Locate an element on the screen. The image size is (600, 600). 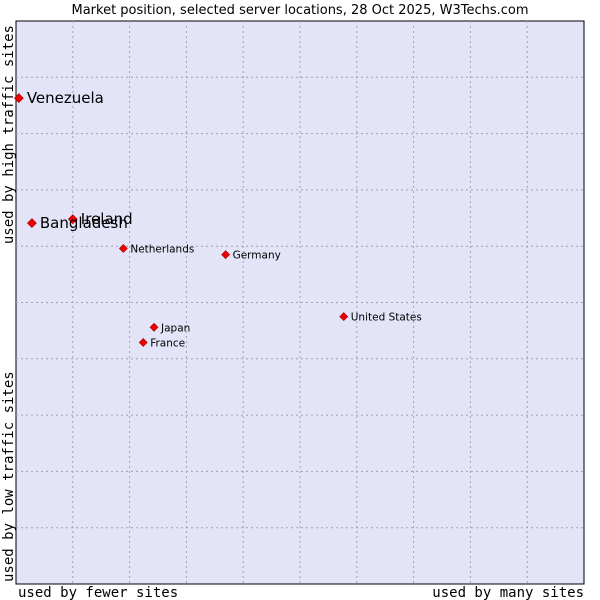
point-marker-bangladesh is located at coordinates (31, 223).